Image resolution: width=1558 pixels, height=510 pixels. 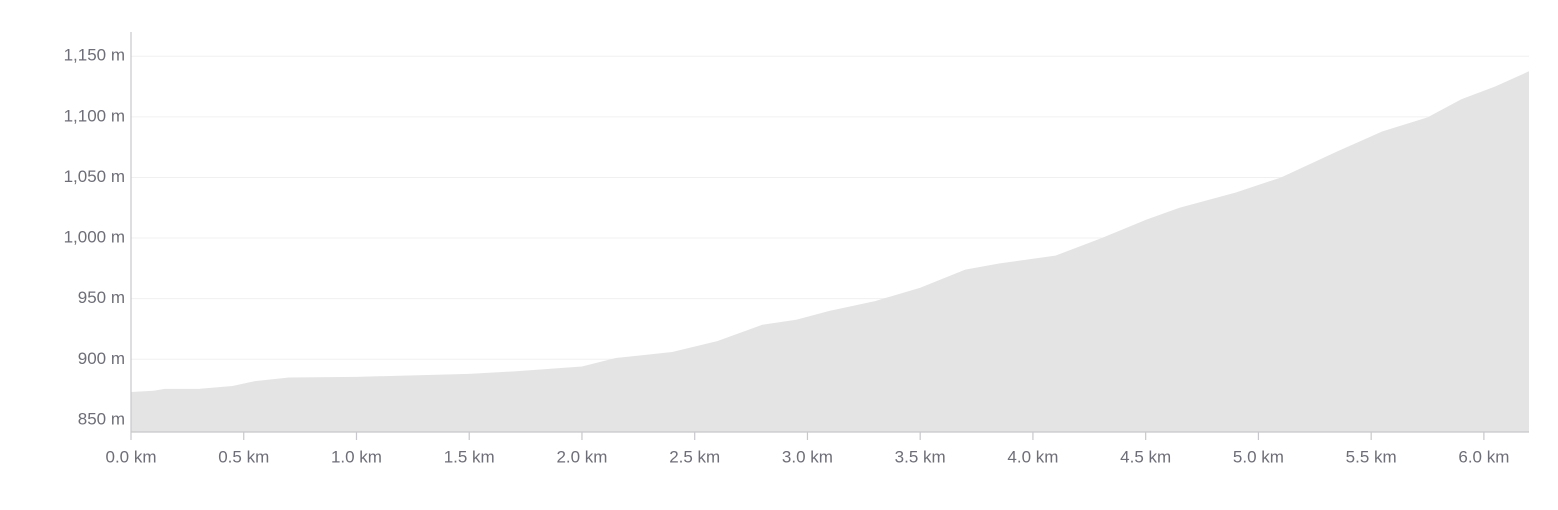 I want to click on x-tick-label: 3.0 km, so click(x=807, y=456).